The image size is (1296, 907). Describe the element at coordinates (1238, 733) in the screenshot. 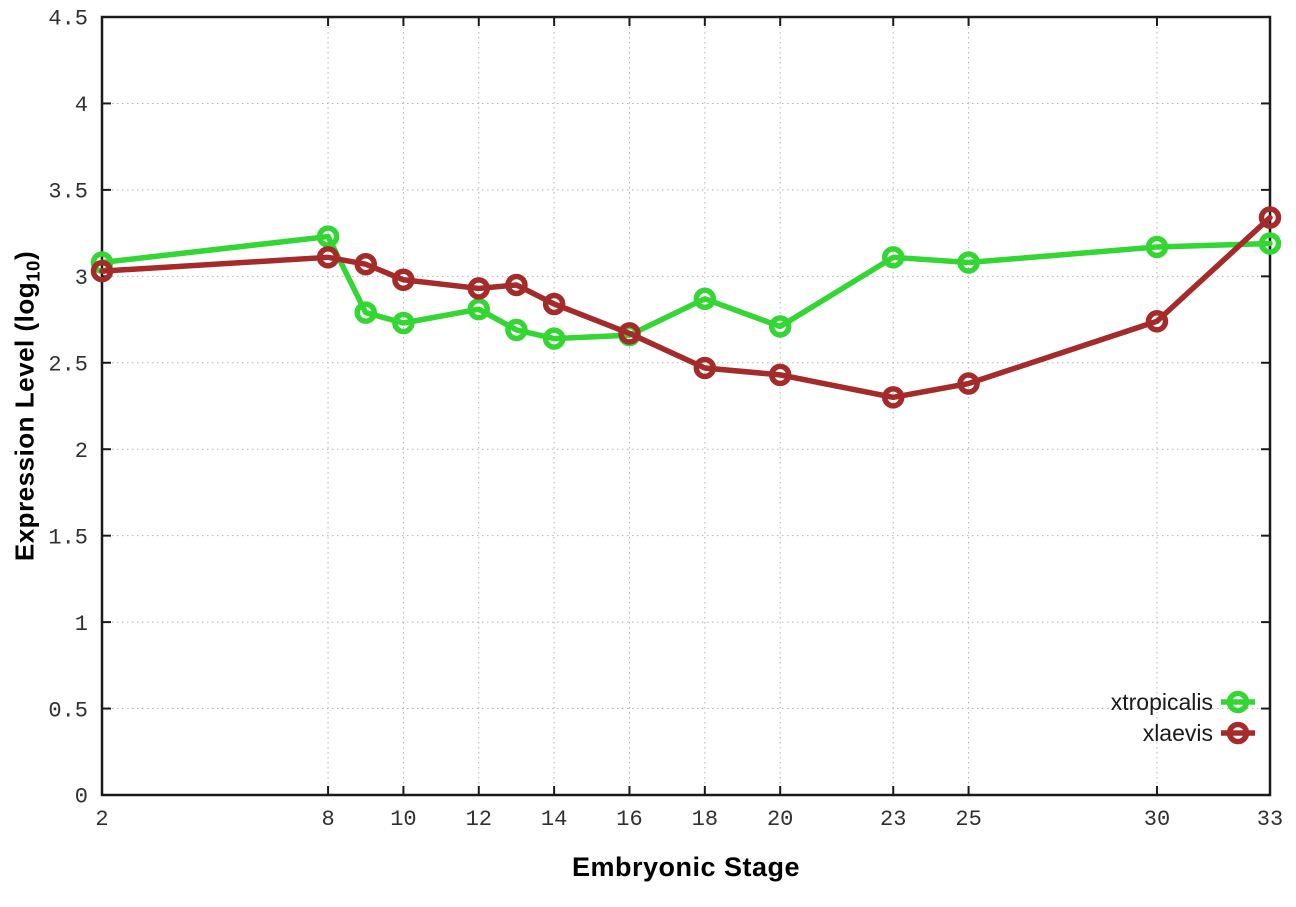

I see `legend-marker-xlaevis` at that location.